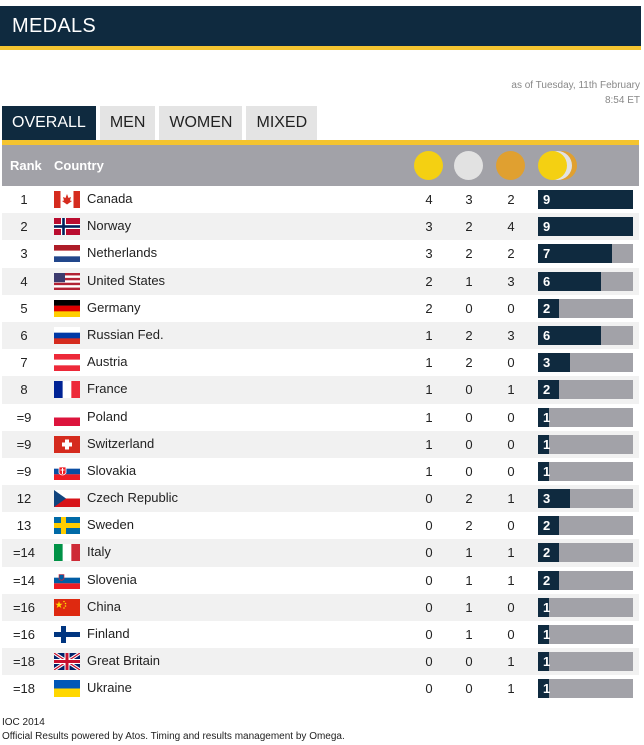 This screenshot has height=745, width=644. Describe the element at coordinates (320, 553) in the screenshot. I see `table-row: =14 Italy 0 1 1 2` at that location.